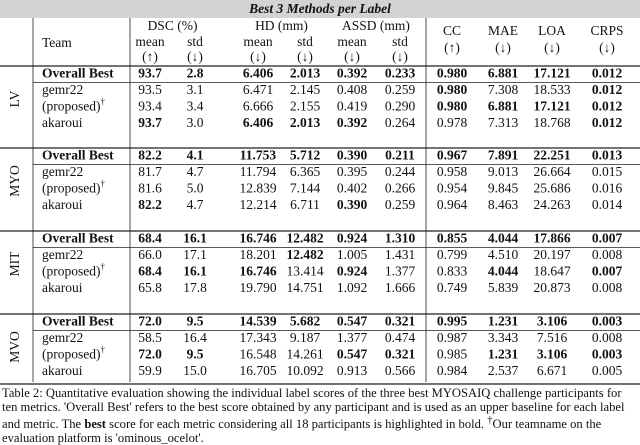 Image resolution: width=640 pixels, height=445 pixels. What do you see at coordinates (552, 321) in the screenshot?
I see `cell: 3.106` at bounding box center [552, 321].